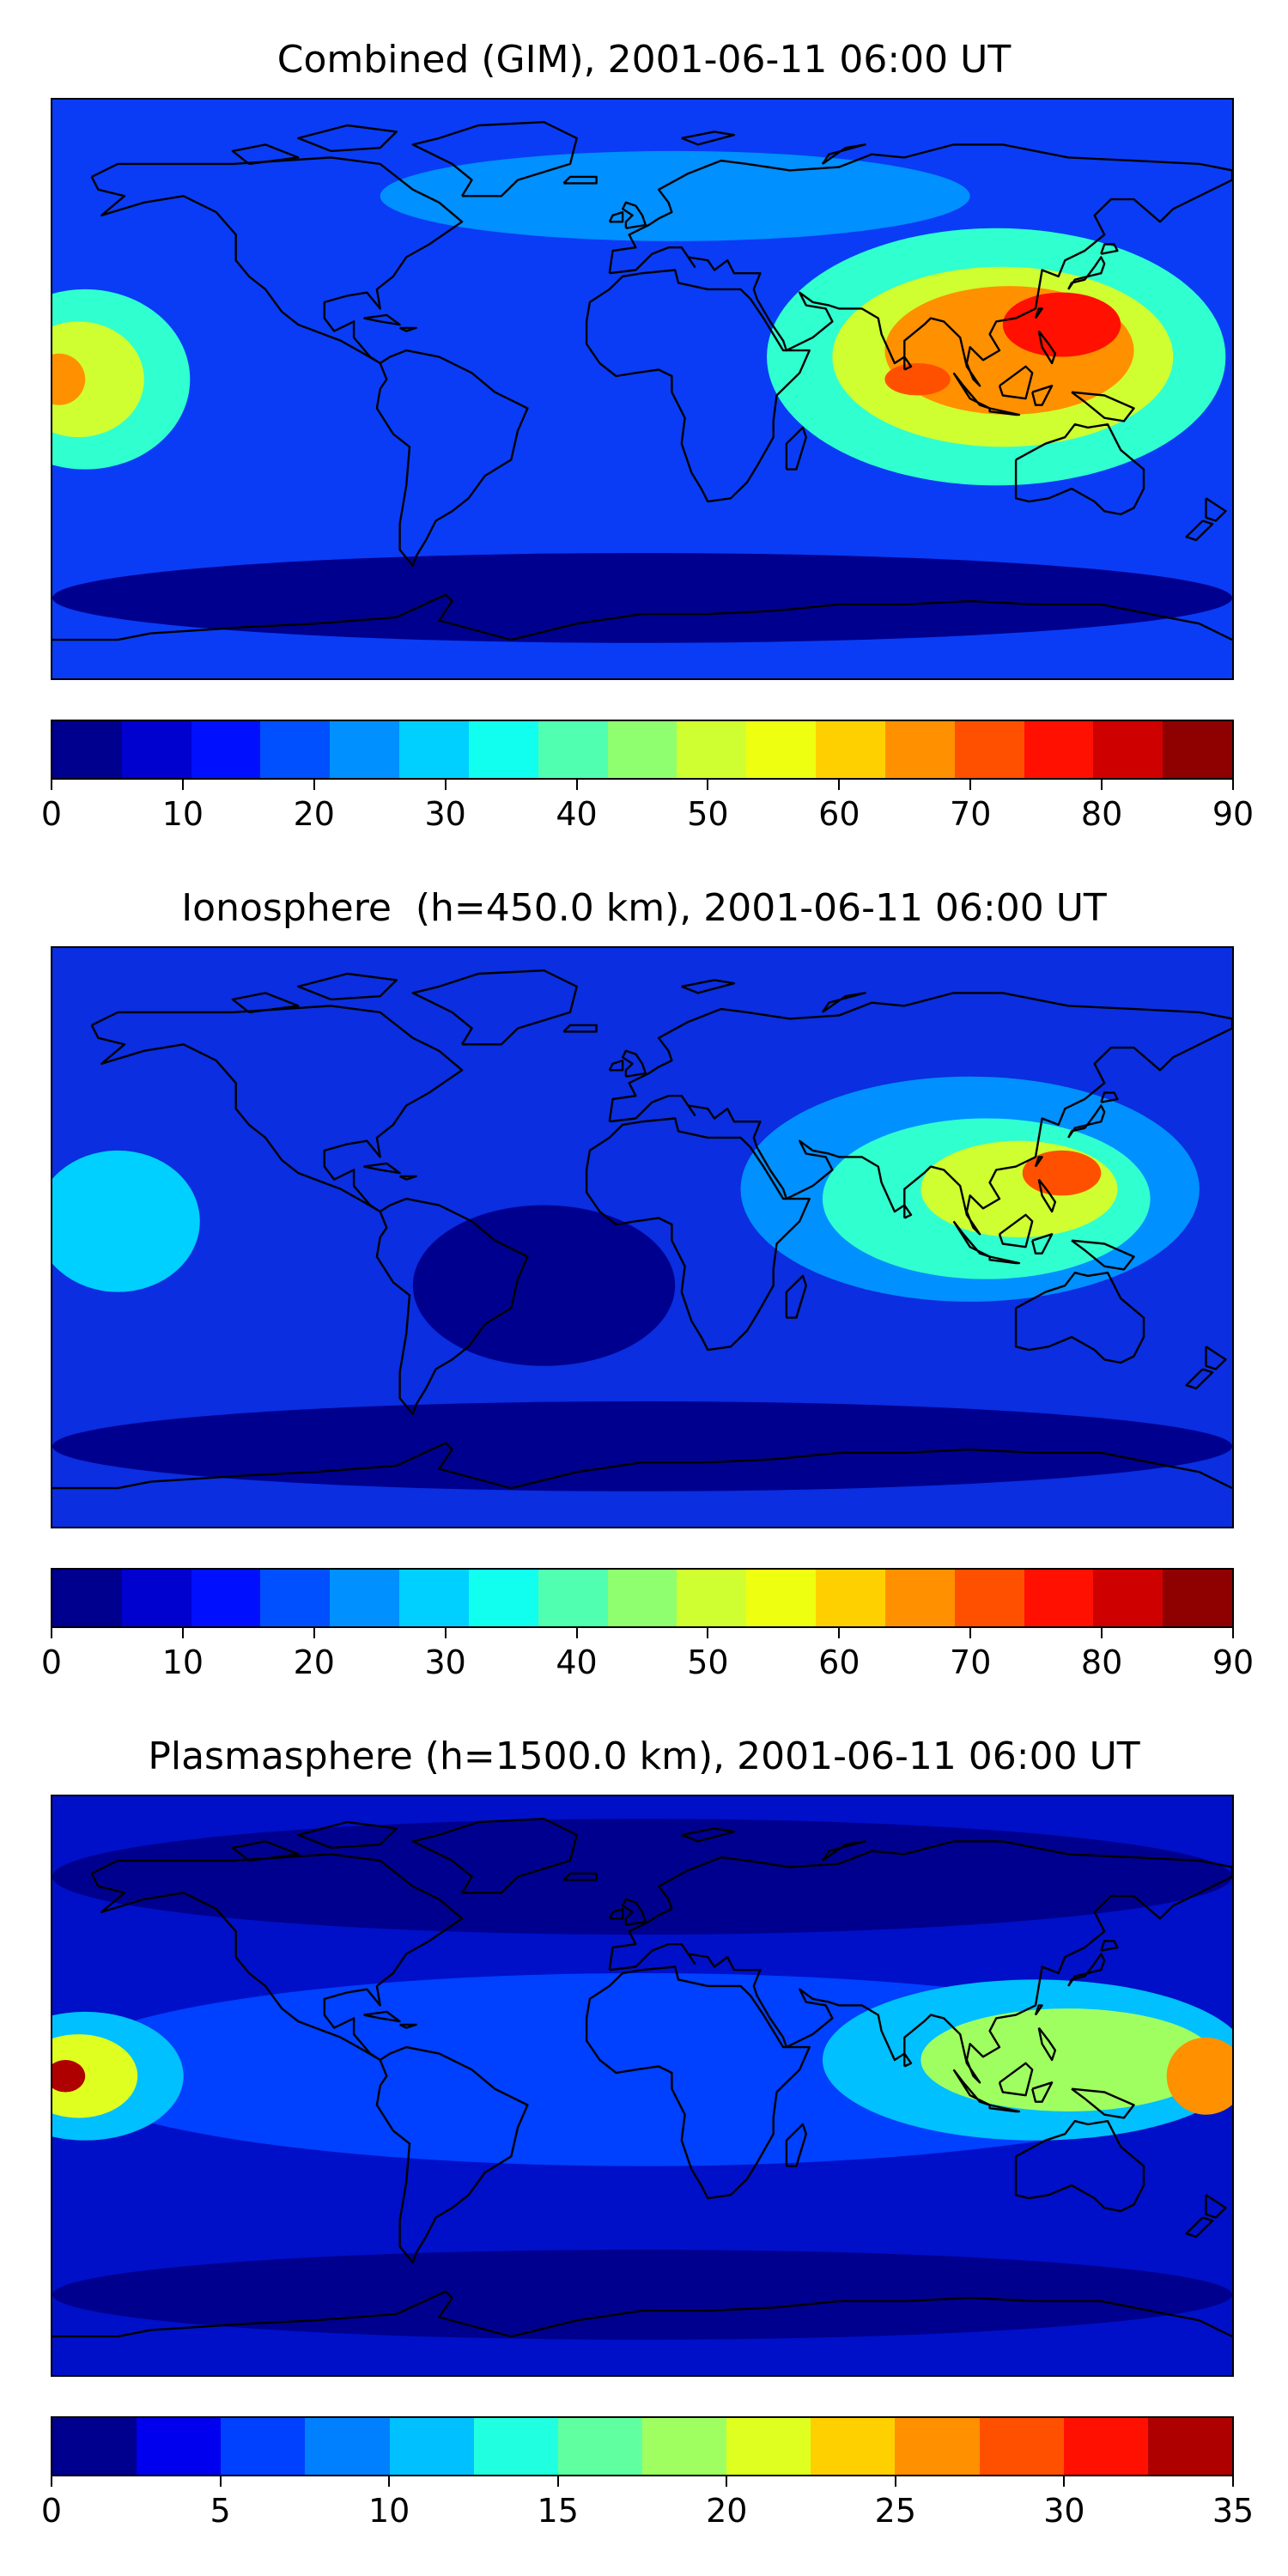  Describe the element at coordinates (577, 814) in the screenshot. I see `colorbar-tick-label: 40` at that location.